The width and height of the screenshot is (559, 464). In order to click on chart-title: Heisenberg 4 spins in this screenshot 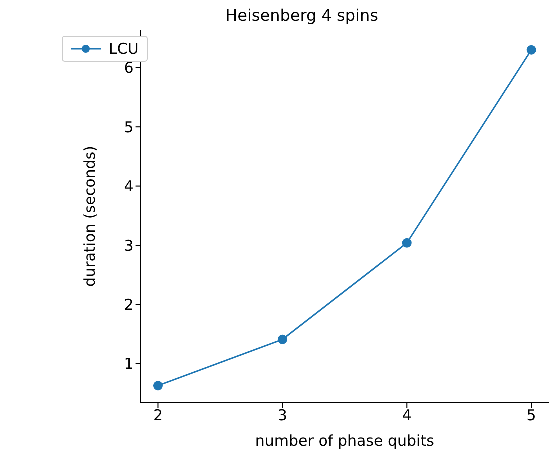, I will do `click(302, 15)`.